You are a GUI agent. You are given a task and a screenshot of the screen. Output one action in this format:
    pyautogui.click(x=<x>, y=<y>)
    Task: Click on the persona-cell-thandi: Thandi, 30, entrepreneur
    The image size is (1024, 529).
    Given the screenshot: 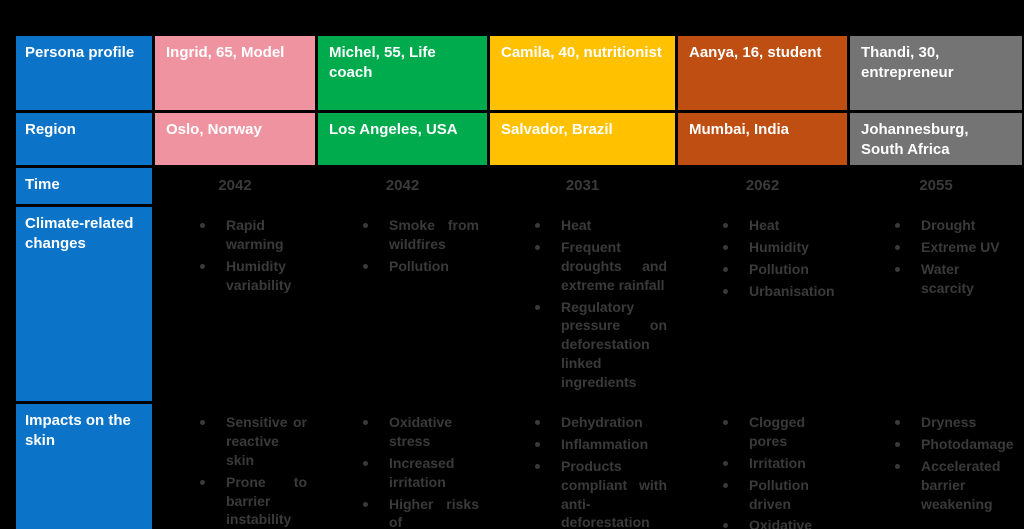 What is the action you would take?
    pyautogui.click(x=935, y=73)
    